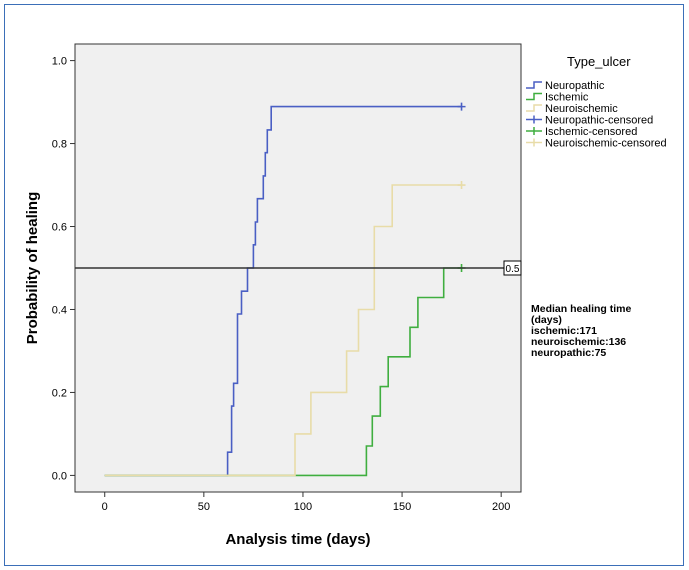 The image size is (689, 570). What do you see at coordinates (575, 86) in the screenshot?
I see `legend-label: Neuropathic` at bounding box center [575, 86].